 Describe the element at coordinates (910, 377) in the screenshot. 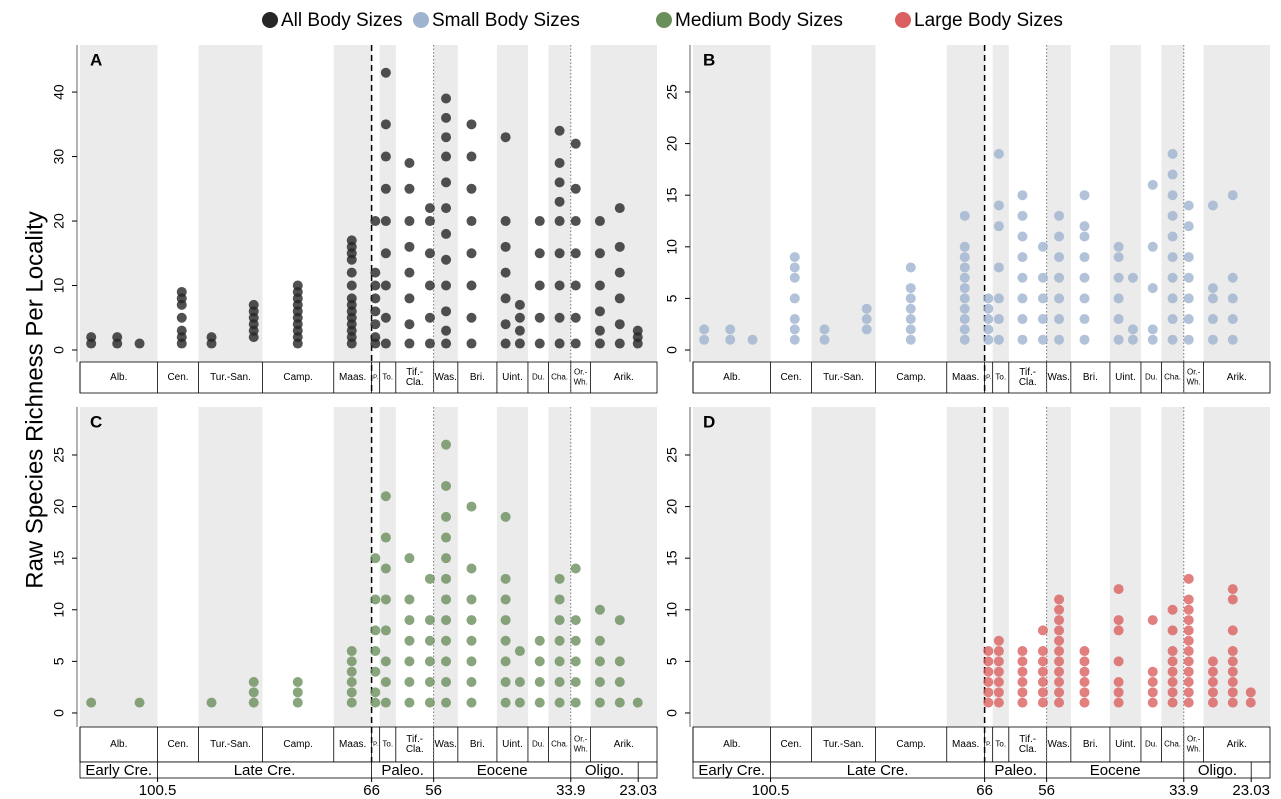

I see `stage-label: Camp.` at that location.